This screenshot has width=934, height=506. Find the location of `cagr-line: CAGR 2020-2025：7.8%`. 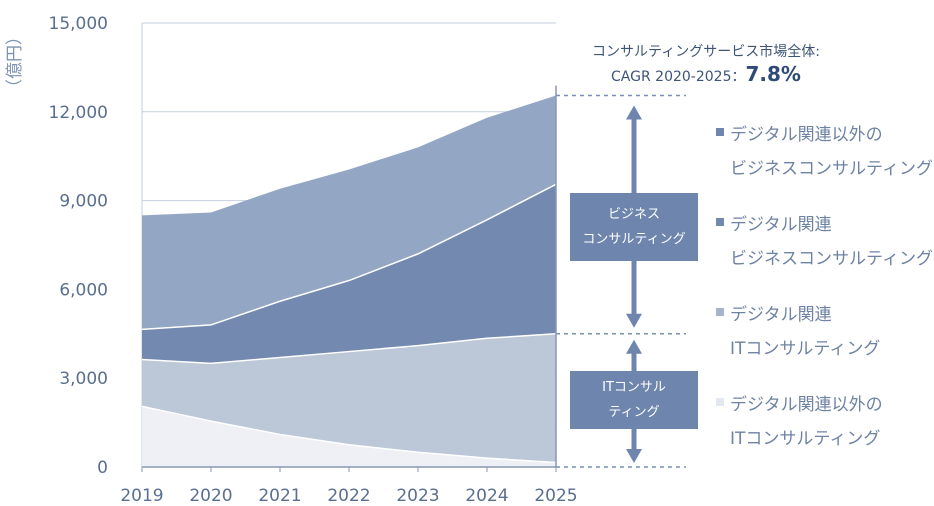

cagr-line: CAGR 2020-2025：7.8% is located at coordinates (706, 75).